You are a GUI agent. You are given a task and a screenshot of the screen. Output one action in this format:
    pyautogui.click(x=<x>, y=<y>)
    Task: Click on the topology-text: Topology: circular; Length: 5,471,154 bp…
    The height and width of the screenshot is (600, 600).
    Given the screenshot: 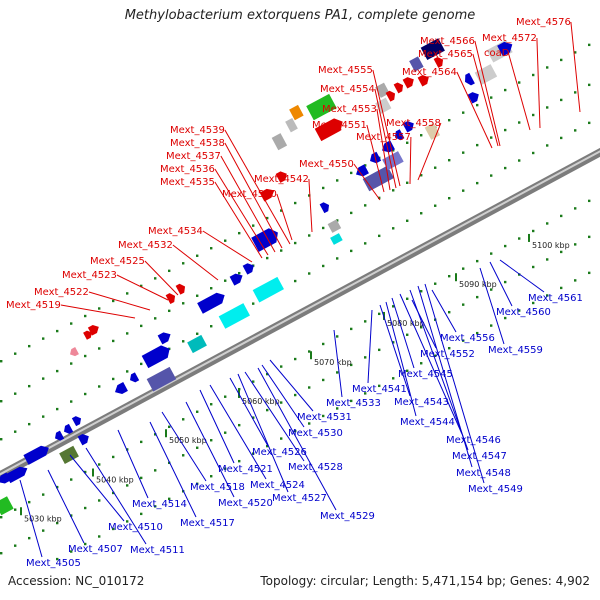 What is the action you would take?
    pyautogui.click(x=425, y=581)
    